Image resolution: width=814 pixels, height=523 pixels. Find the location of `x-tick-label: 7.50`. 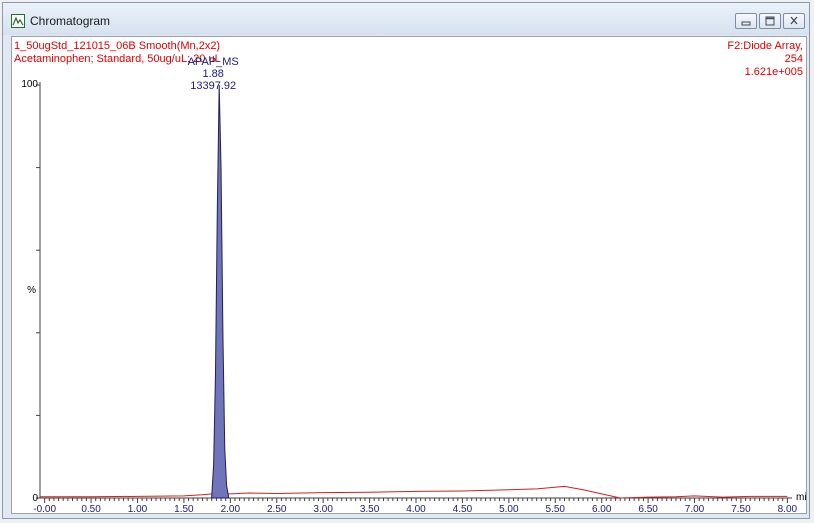

x-tick-label: 7.50 is located at coordinates (741, 508).